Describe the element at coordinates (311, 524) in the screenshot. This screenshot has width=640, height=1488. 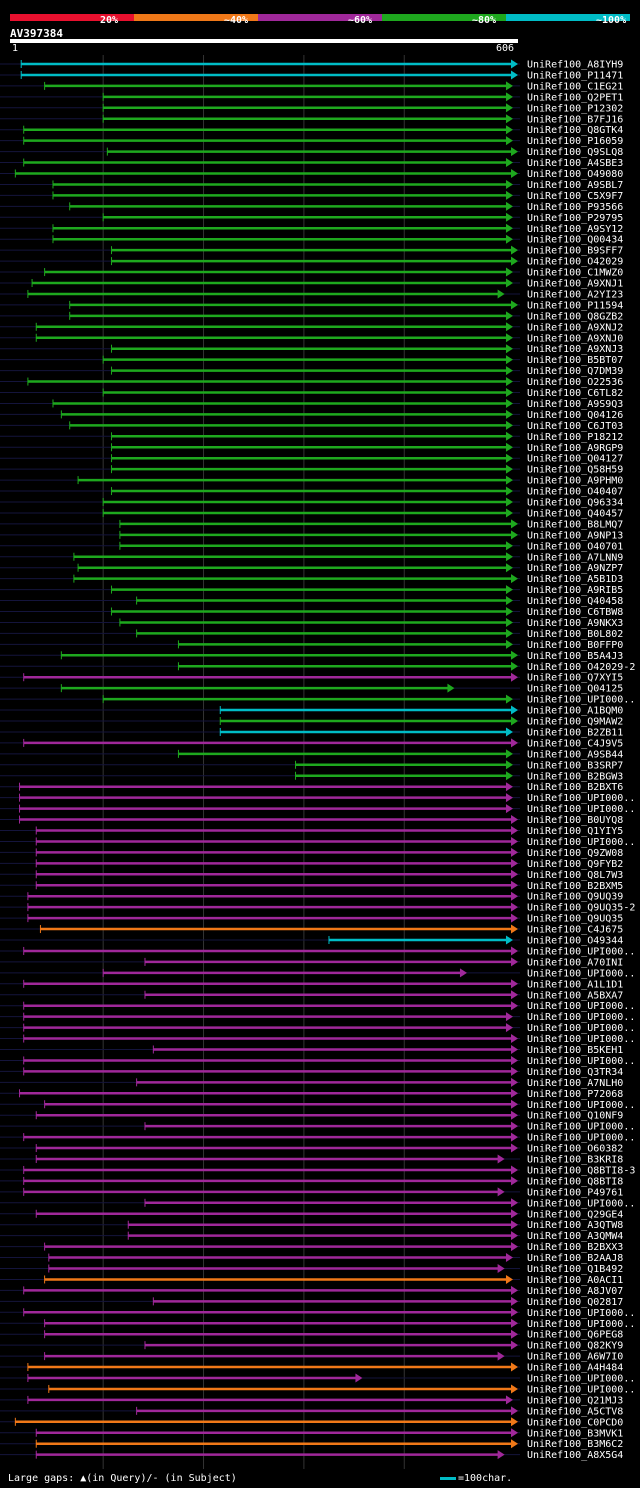
I see `hit-row: UniRef100_B8LMQ7` at that location.